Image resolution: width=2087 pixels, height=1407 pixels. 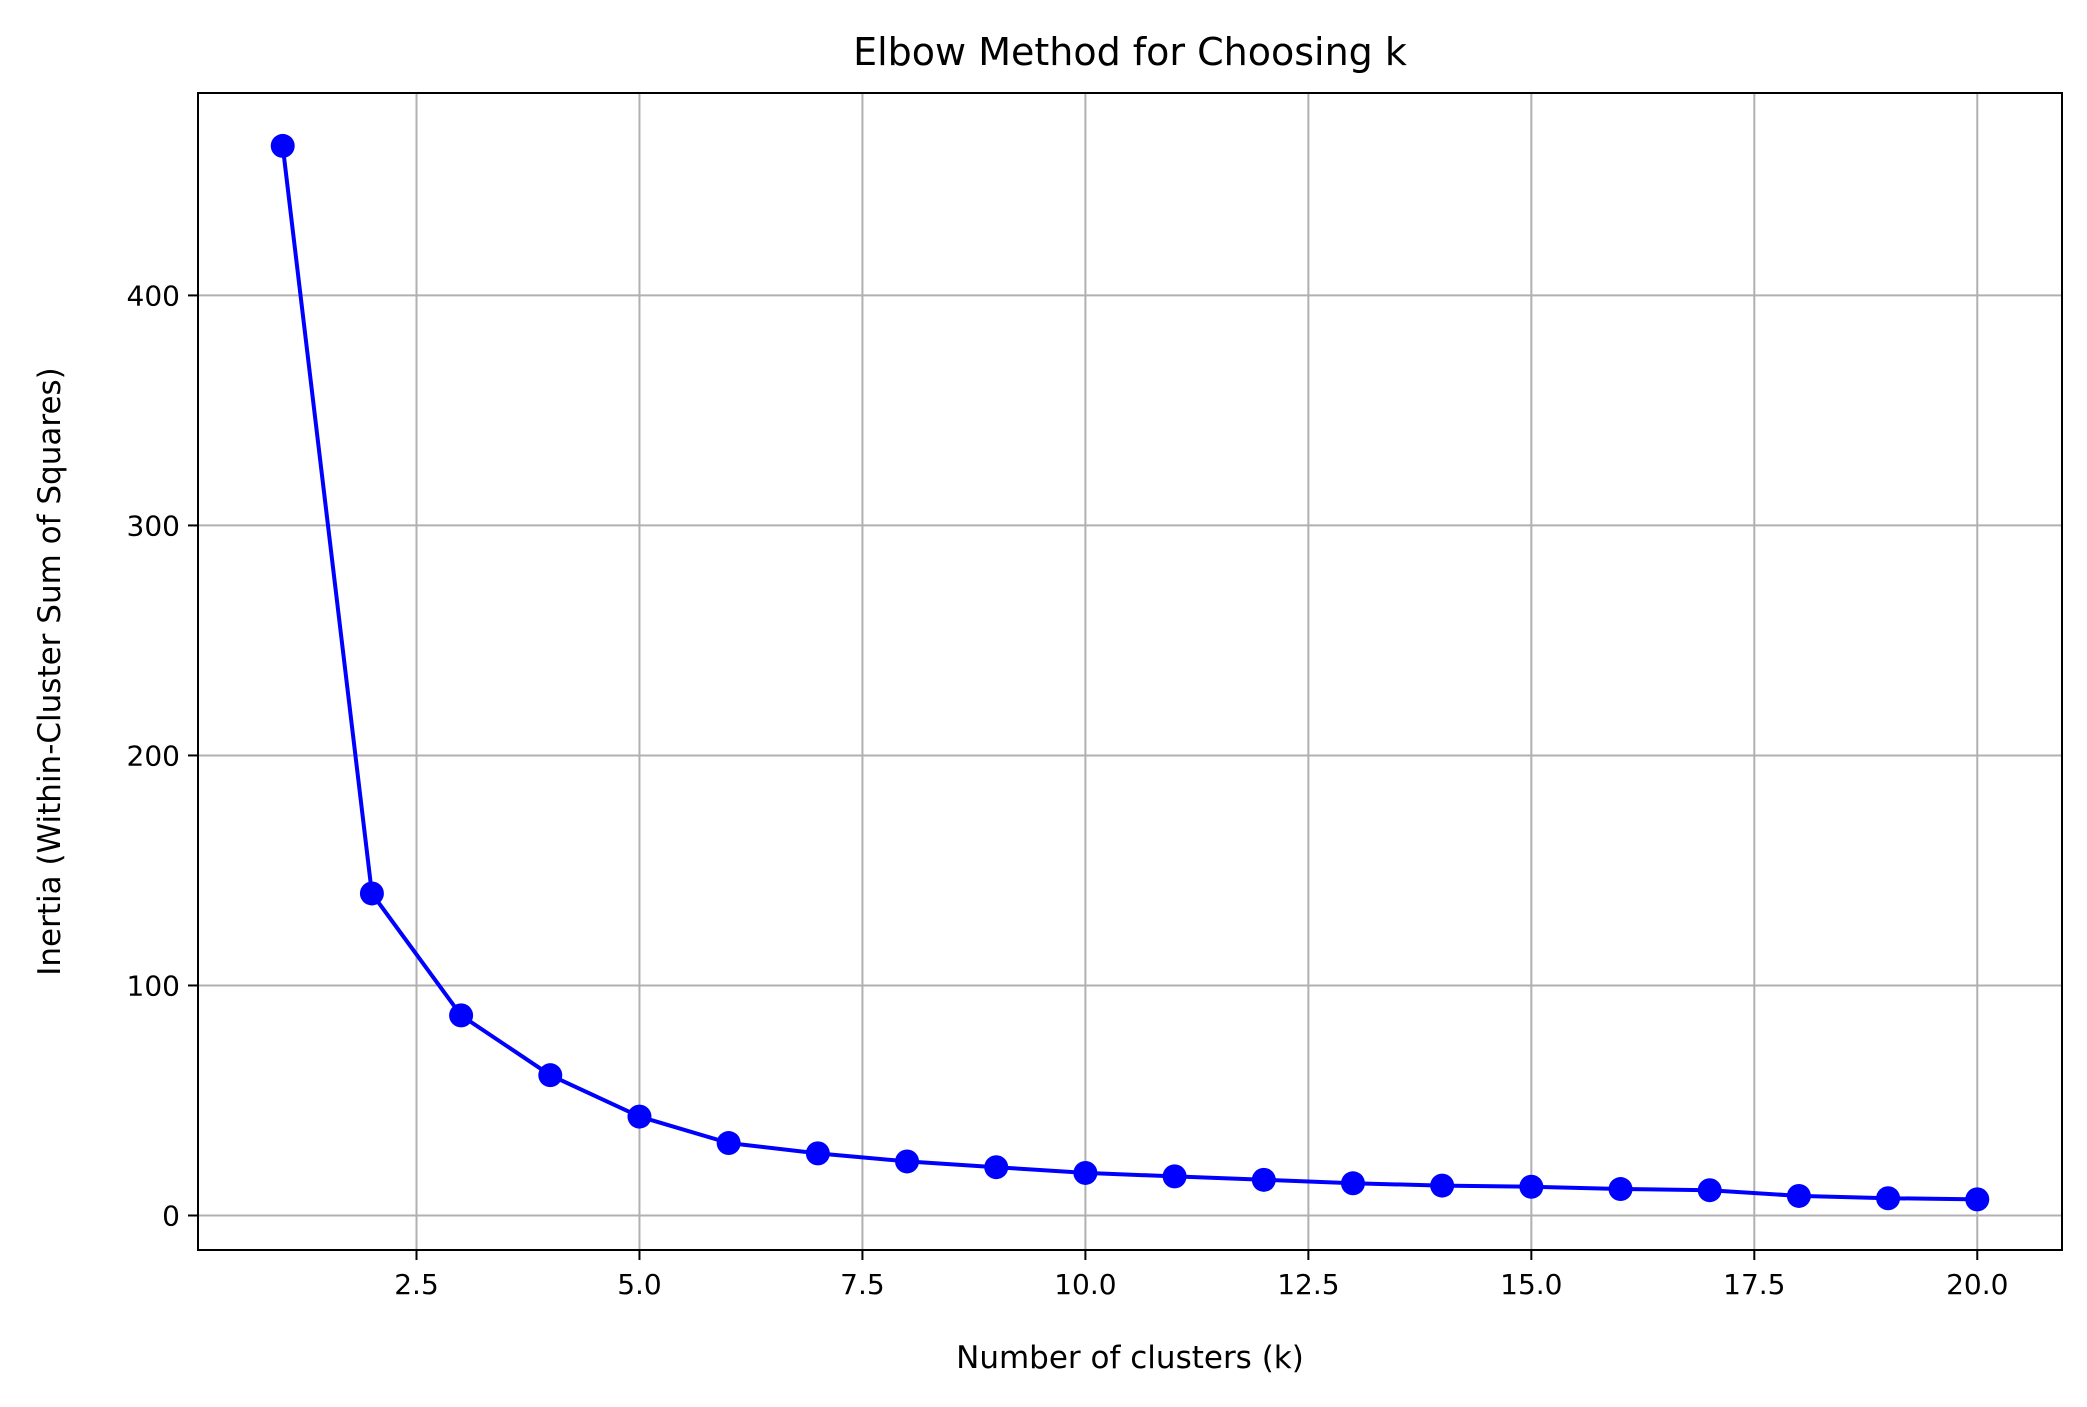 I want to click on y-tick-label: 0, so click(x=171, y=1215).